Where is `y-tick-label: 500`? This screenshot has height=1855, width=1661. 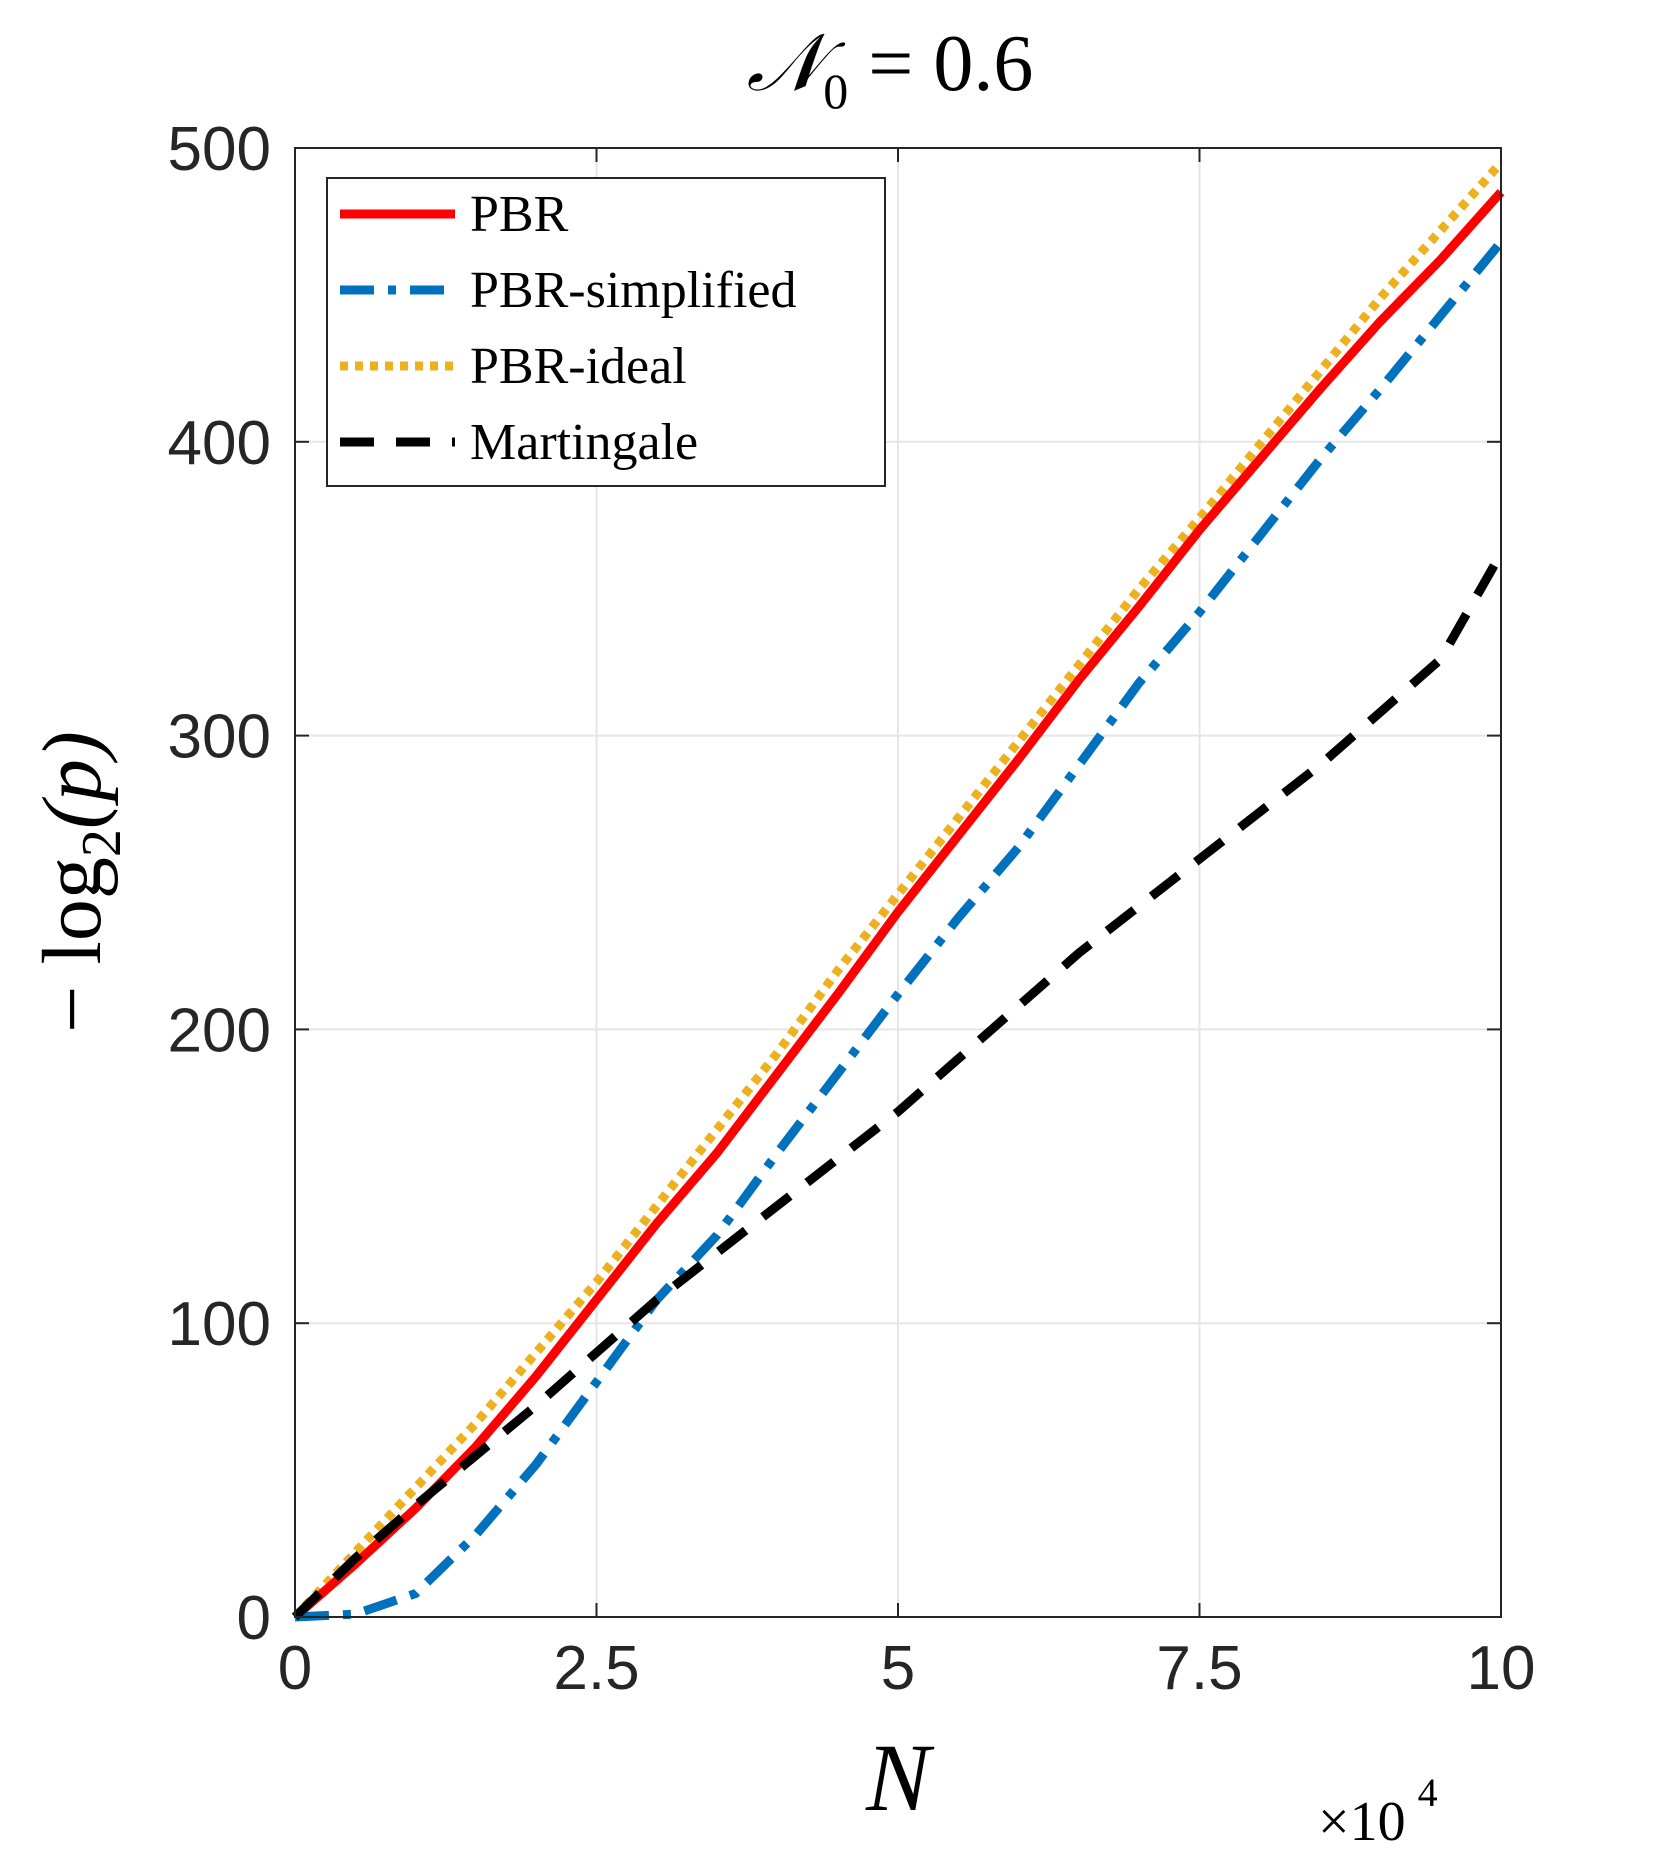
y-tick-label: 500 is located at coordinates (219, 149).